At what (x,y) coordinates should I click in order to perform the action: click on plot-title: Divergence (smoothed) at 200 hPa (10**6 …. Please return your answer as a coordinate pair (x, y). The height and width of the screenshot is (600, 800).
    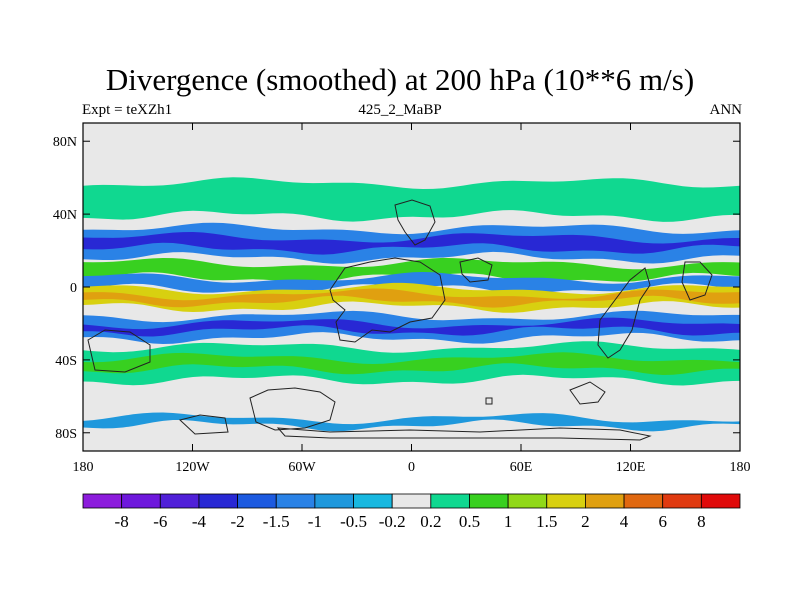
    Looking at the image, I should click on (400, 79).